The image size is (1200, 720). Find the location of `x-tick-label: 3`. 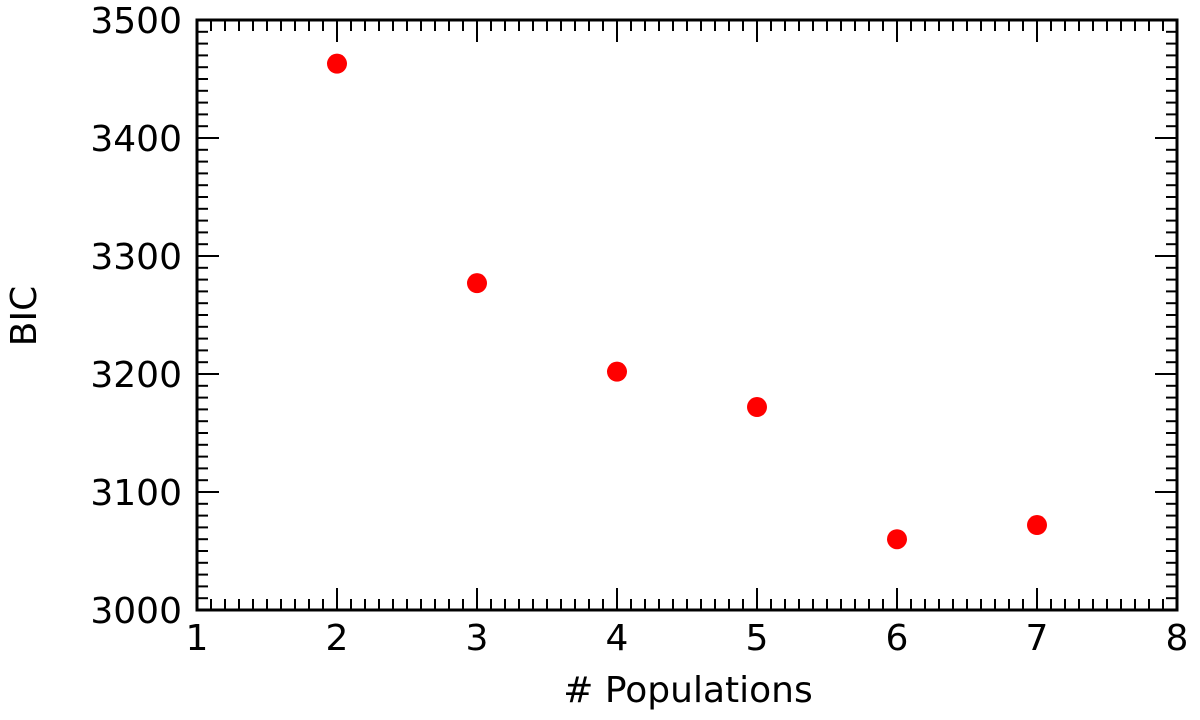

x-tick-label: 3 is located at coordinates (477, 638).